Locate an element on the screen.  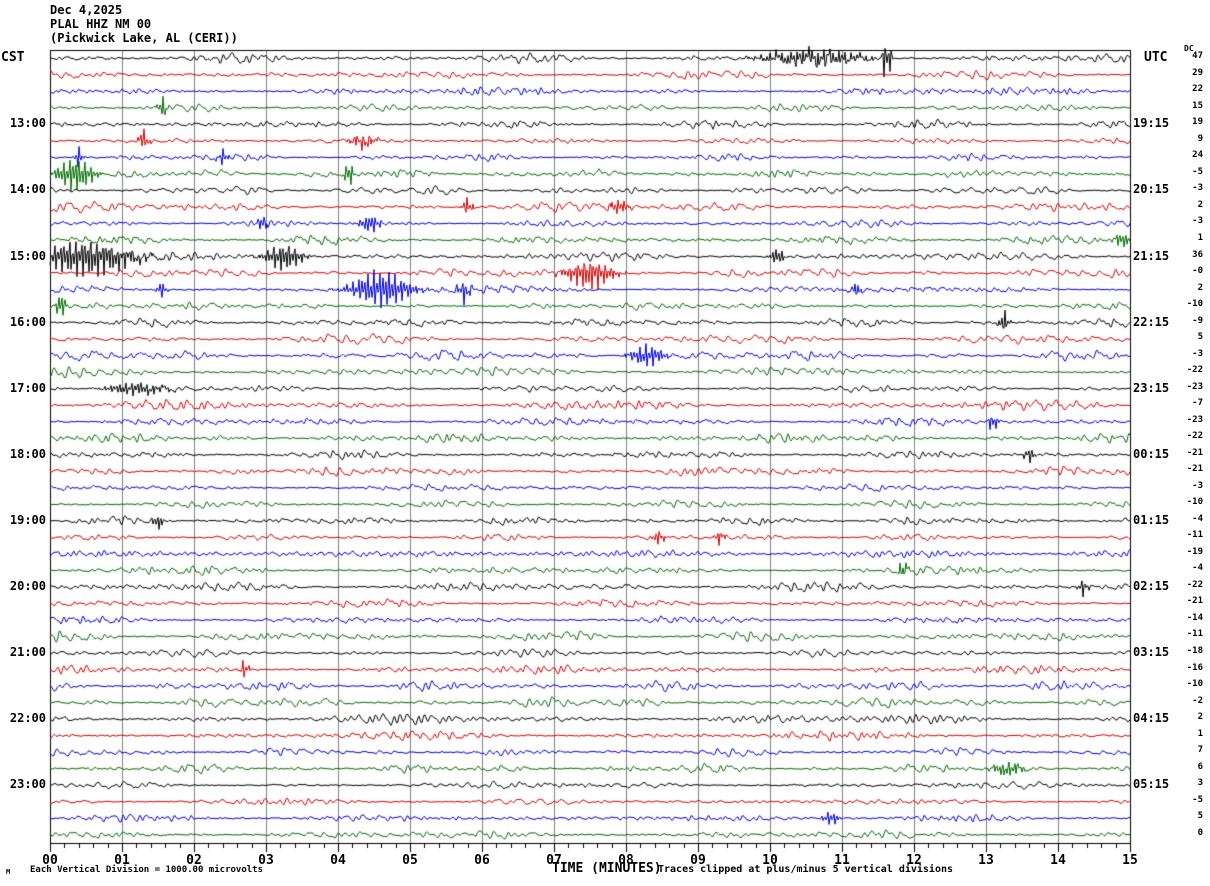
minute-tick-label: 02 is located at coordinates (194, 860).